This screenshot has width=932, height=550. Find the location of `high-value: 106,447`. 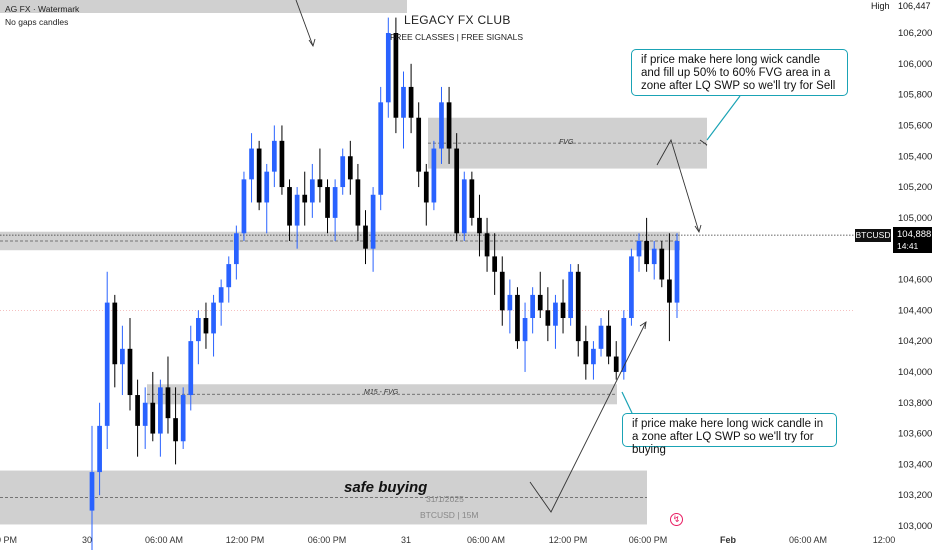

high-value: 106,447 is located at coordinates (914, 6).